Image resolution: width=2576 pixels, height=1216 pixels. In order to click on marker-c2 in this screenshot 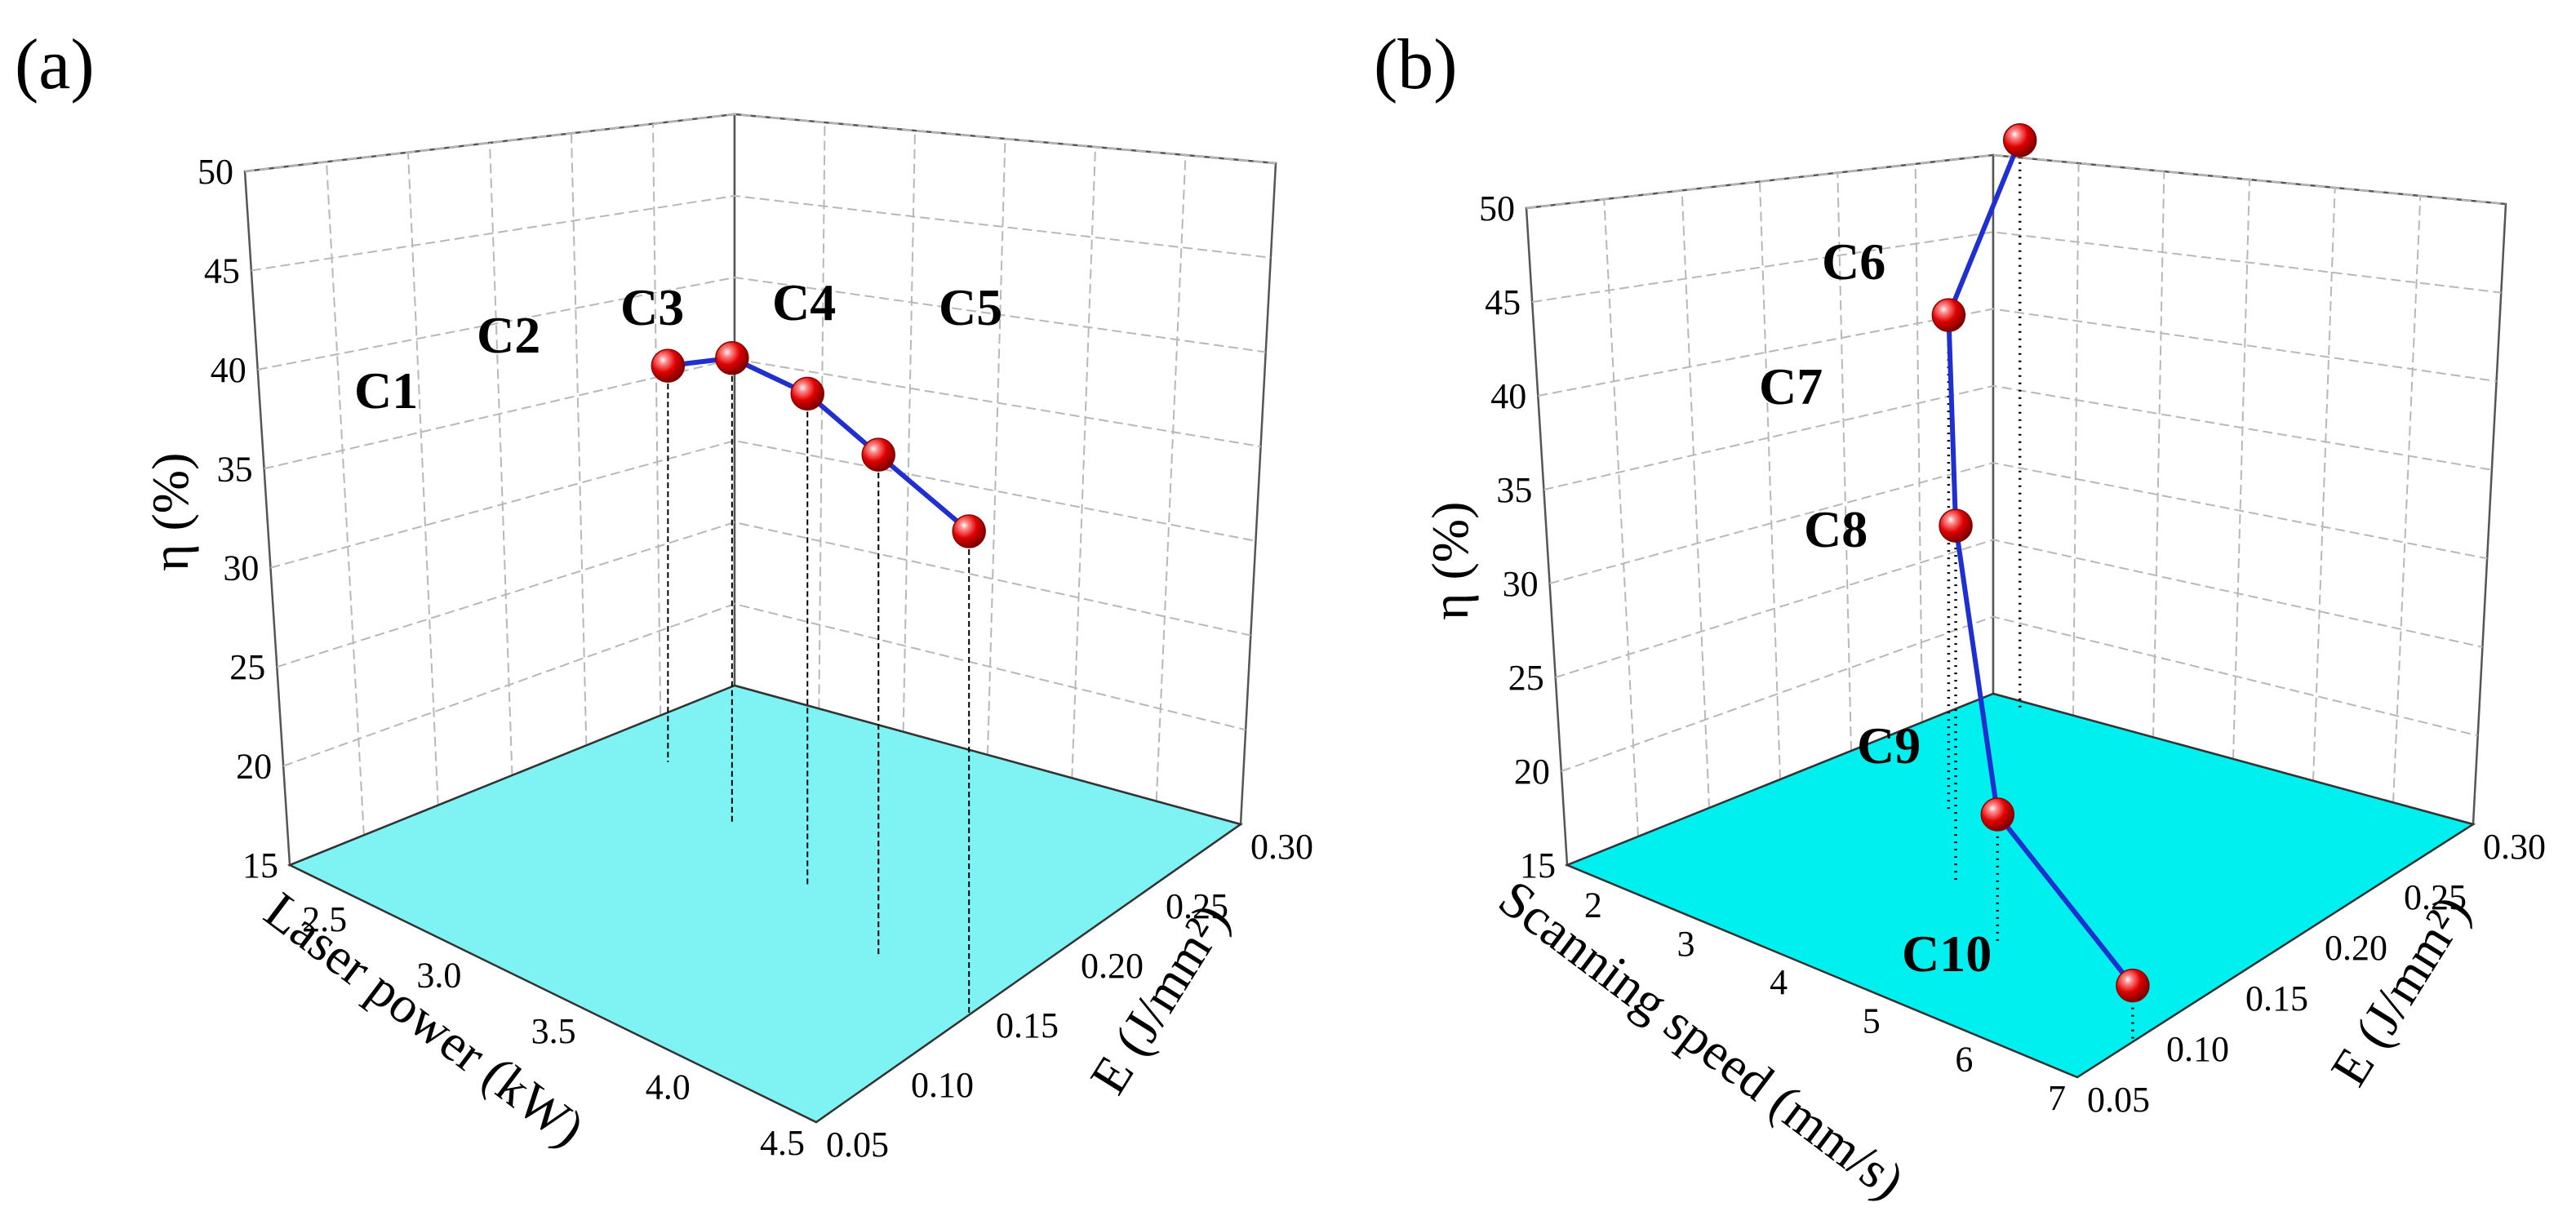, I will do `click(732, 358)`.